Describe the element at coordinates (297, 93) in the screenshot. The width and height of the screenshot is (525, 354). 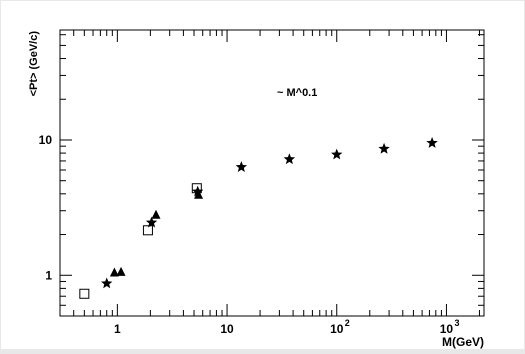
I see `annotation-text: ~ M^0.1` at that location.